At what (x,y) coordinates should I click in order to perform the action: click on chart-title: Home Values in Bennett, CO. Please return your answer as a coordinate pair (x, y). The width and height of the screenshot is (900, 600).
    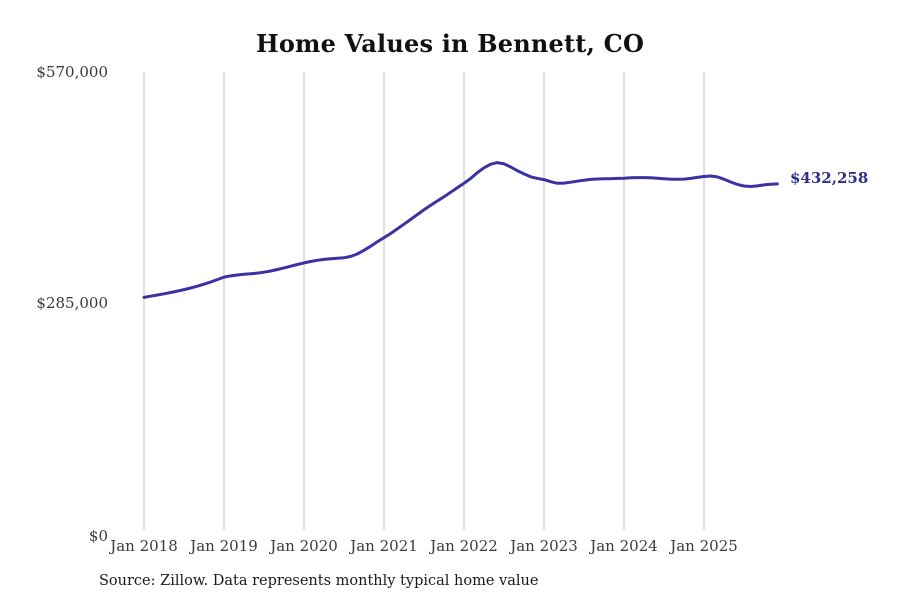
    Looking at the image, I should click on (450, 43).